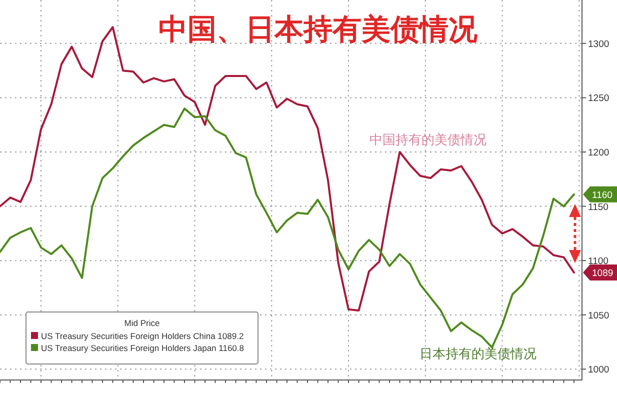 The image size is (617, 393). What do you see at coordinates (428, 140) in the screenshot?
I see `annotation: 中国持有的美债情况` at bounding box center [428, 140].